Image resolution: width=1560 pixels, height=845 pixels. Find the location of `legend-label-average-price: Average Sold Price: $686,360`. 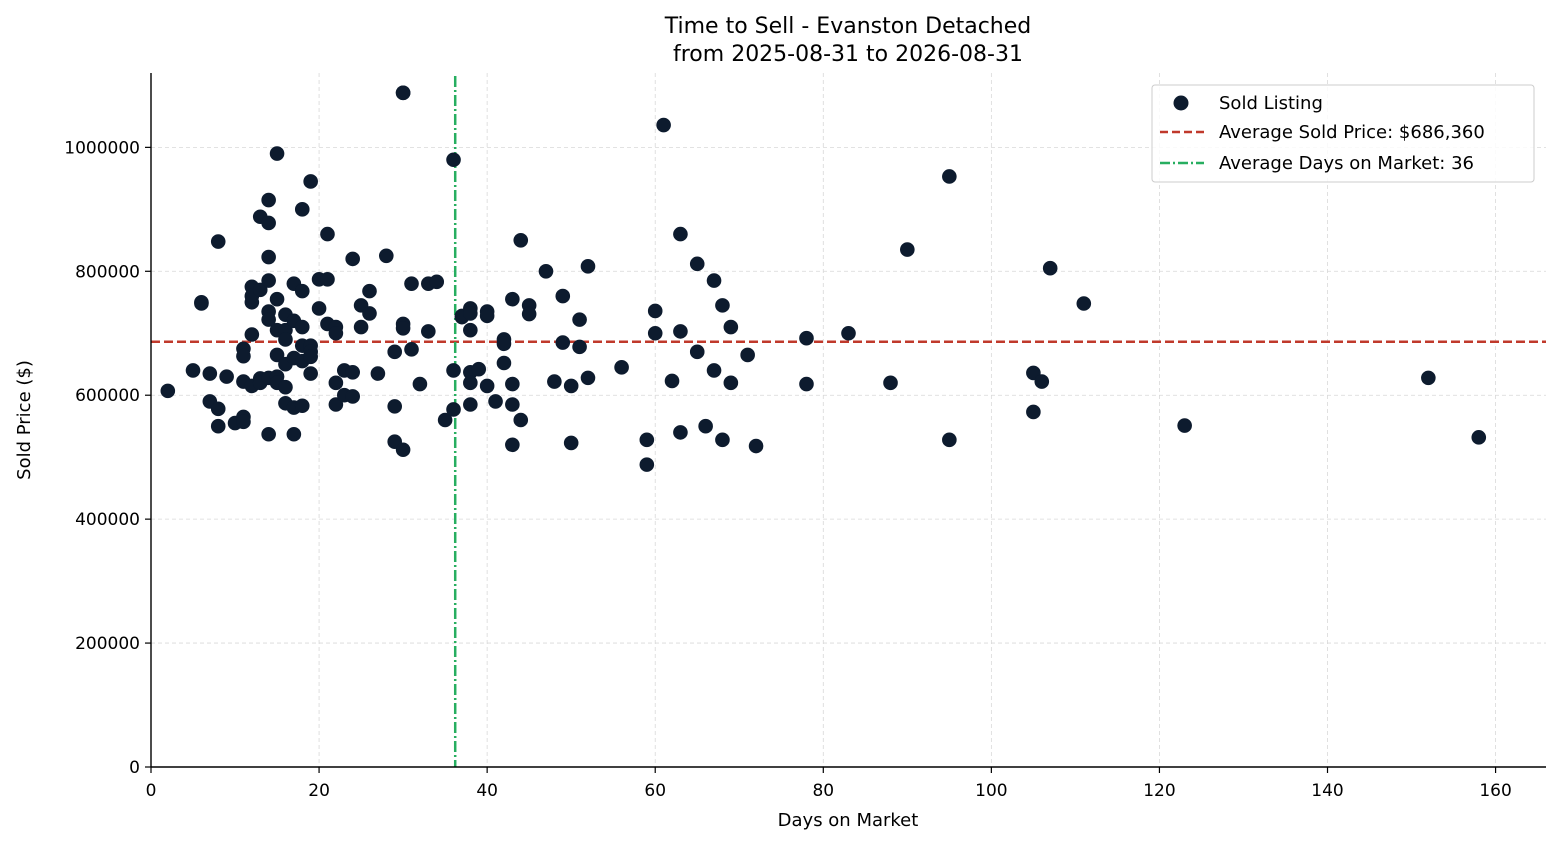

legend-label-average-price: Average Sold Price: $686,360 is located at coordinates (1352, 132).